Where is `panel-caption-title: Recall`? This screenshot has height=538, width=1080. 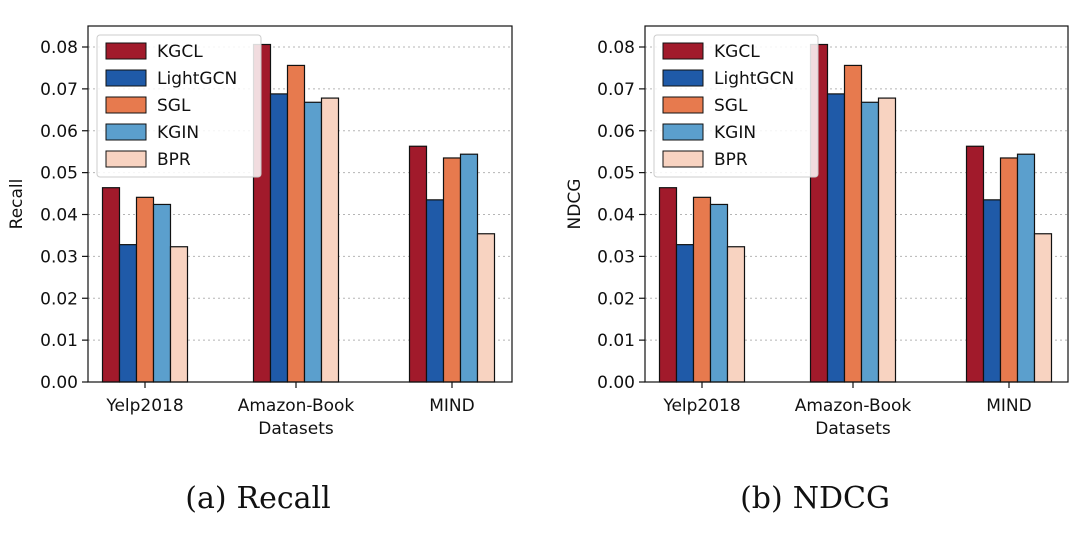 panel-caption-title: Recall is located at coordinates (284, 498).